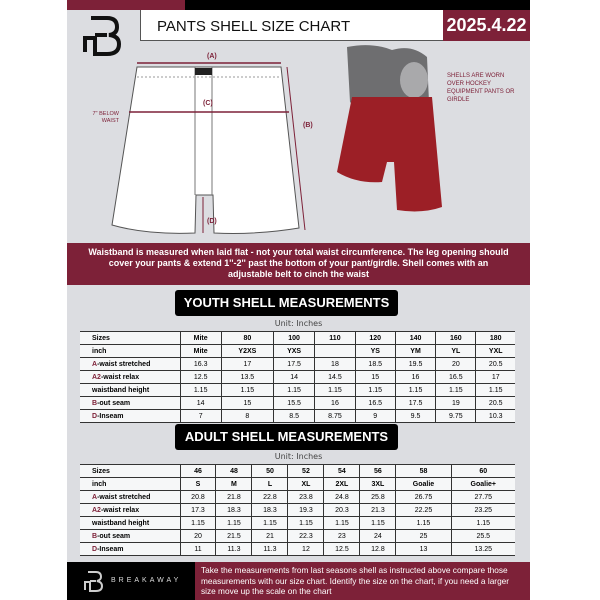 The width and height of the screenshot is (600, 600). I want to click on table-cell: 7, so click(200, 416).